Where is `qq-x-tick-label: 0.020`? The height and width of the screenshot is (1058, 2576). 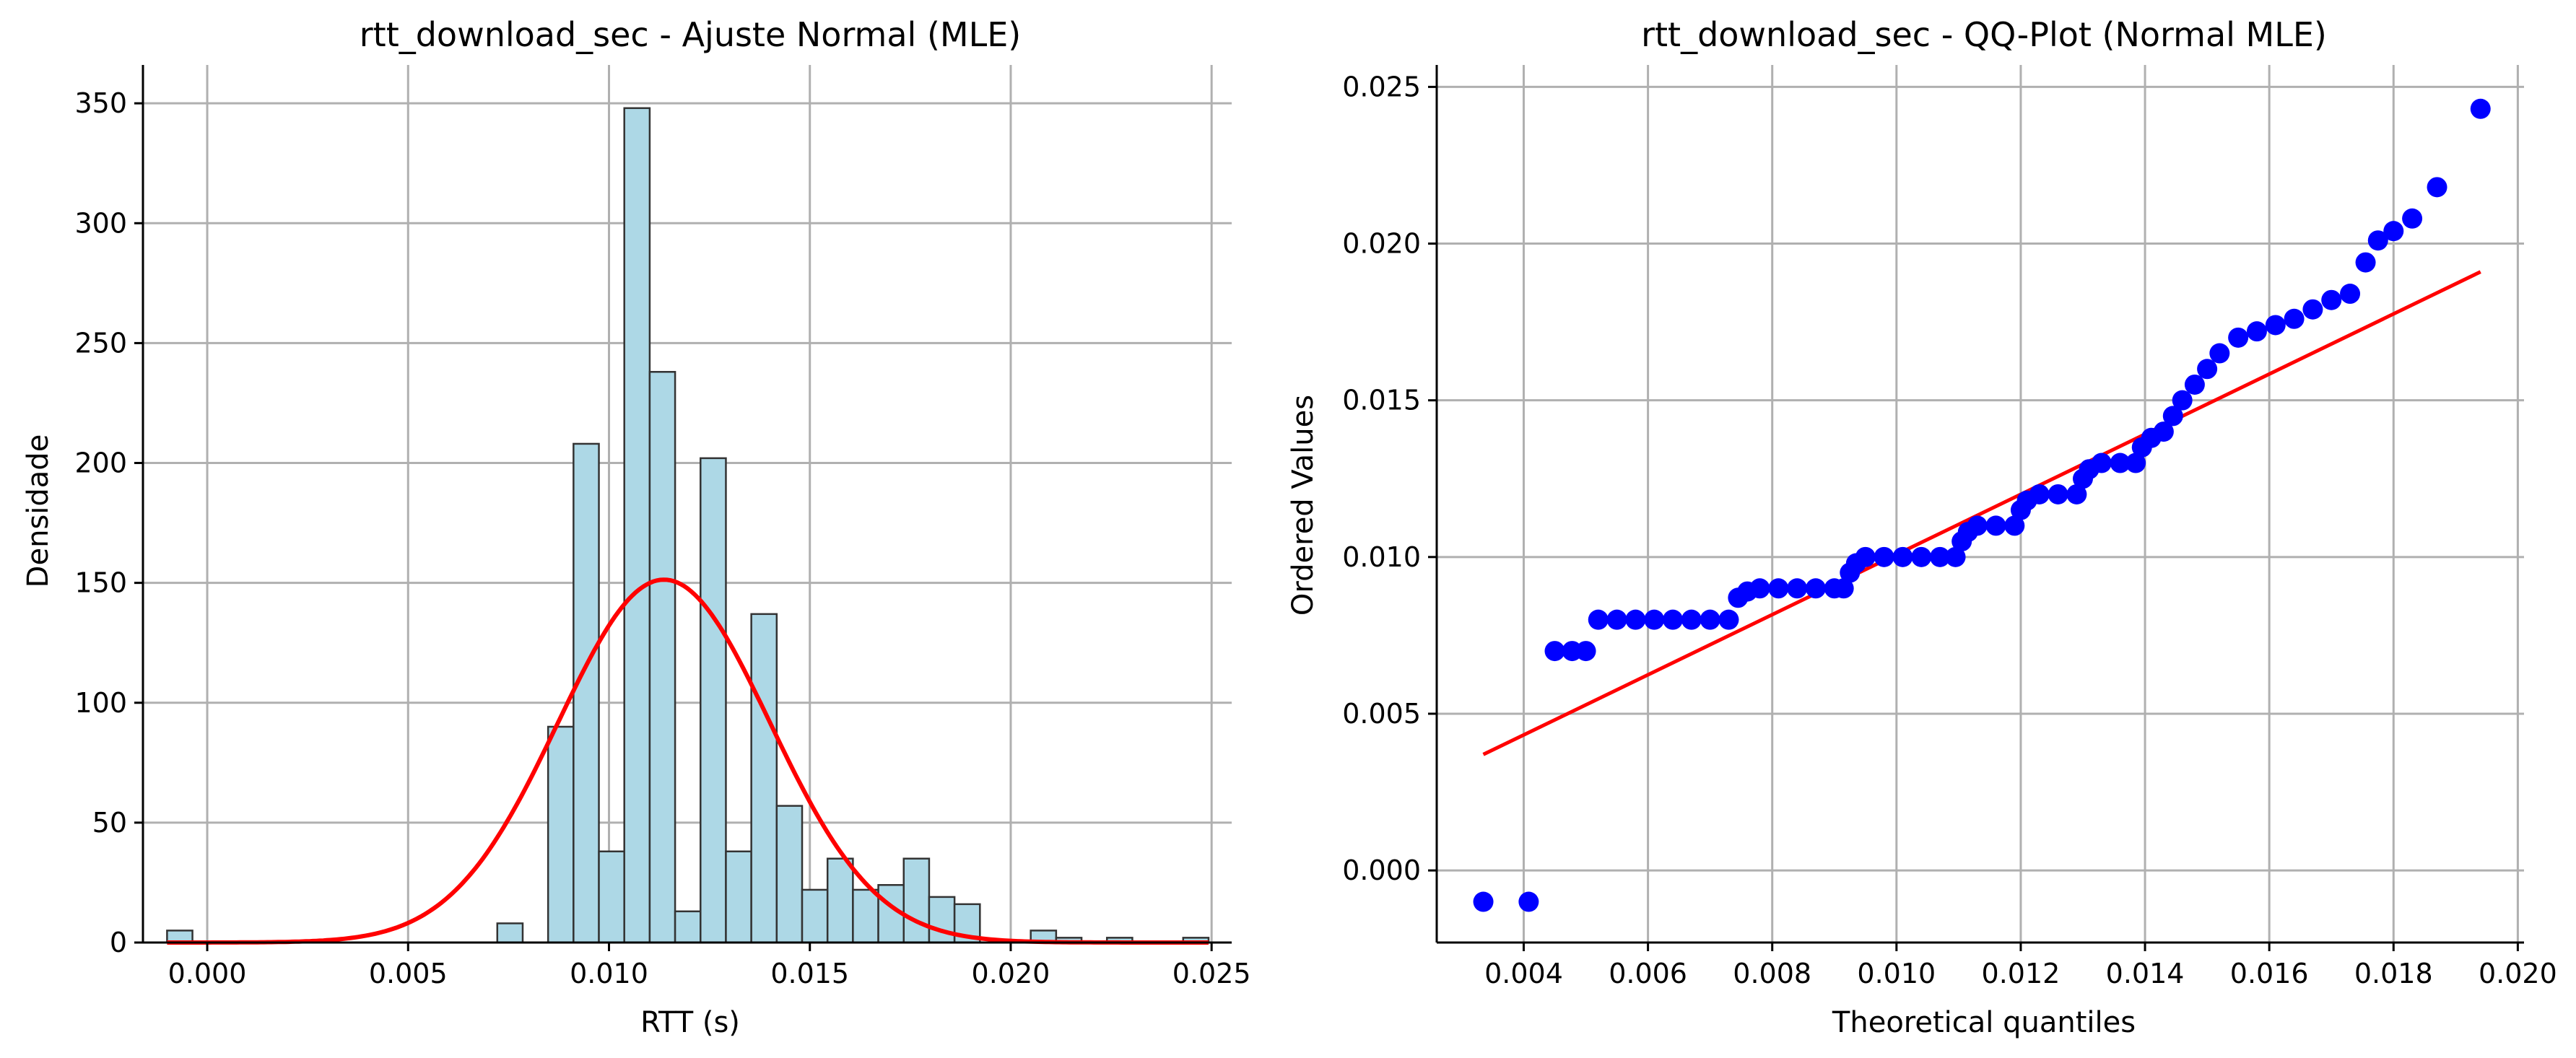 qq-x-tick-label: 0.020 is located at coordinates (2518, 973).